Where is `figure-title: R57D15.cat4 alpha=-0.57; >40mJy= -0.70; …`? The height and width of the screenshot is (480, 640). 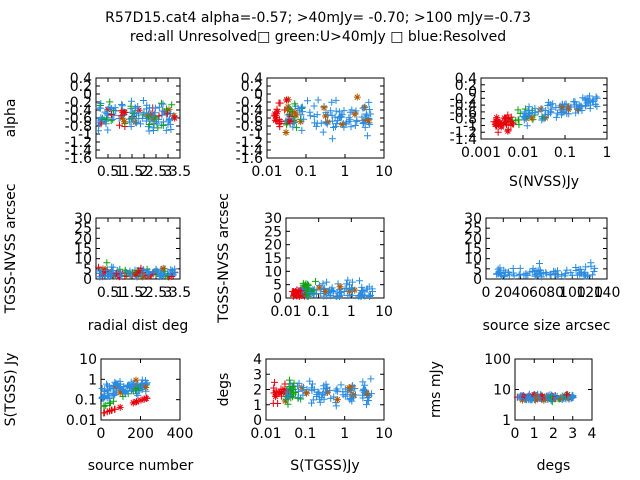
figure-title: R57D15.cat4 alpha=-0.57; >40mJy= -0.70; … is located at coordinates (318, 18).